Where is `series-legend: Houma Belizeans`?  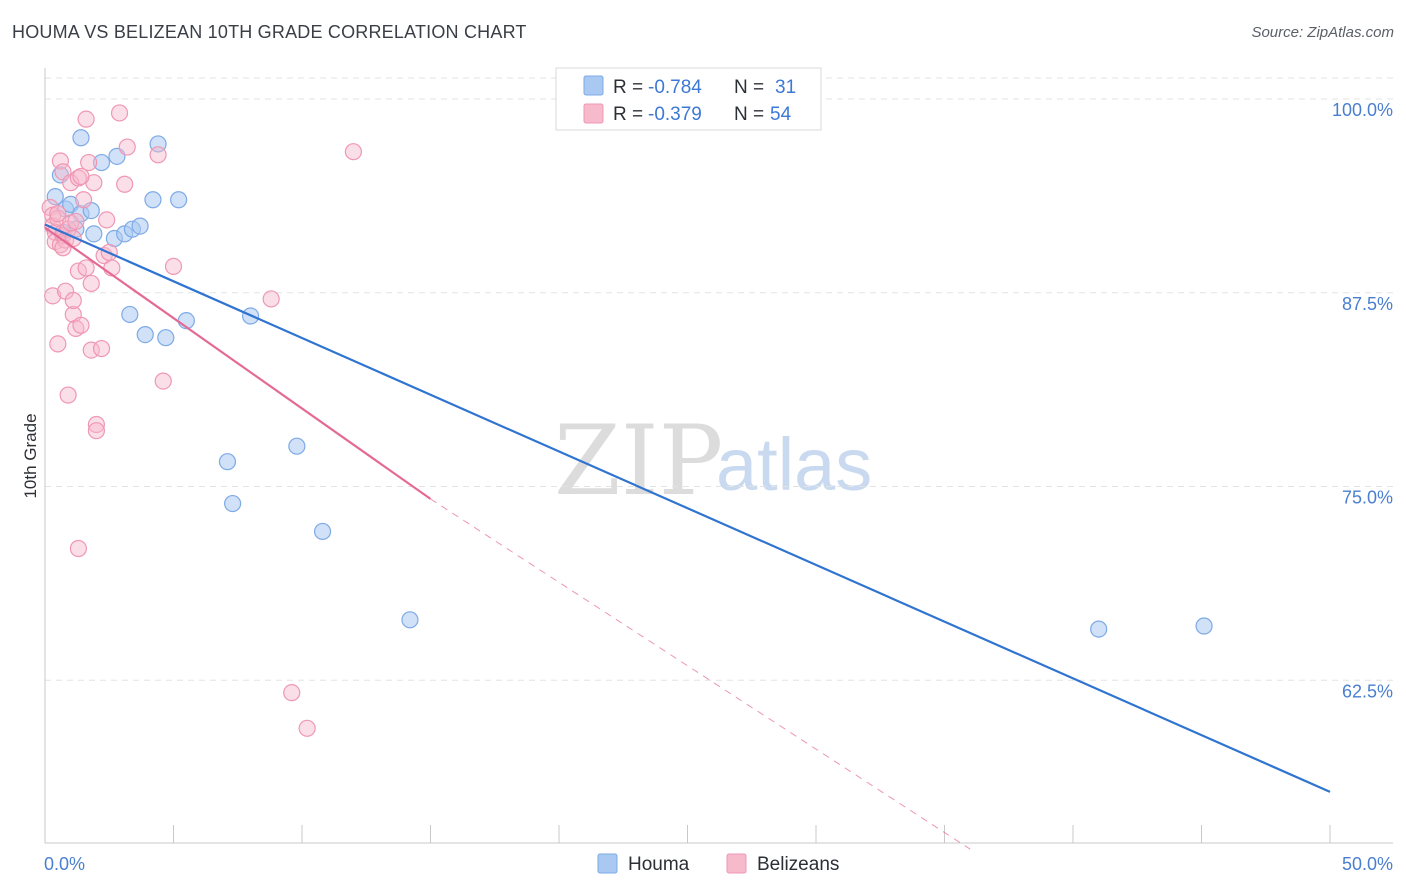 series-legend: Houma Belizeans is located at coordinates (718, 864).